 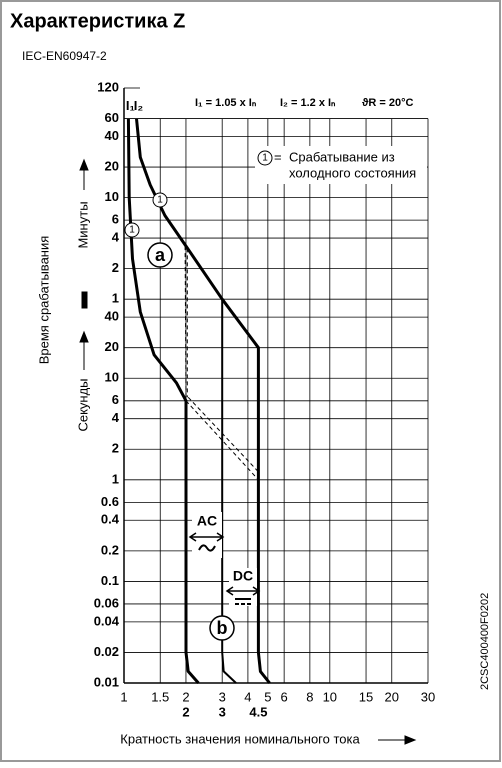 What do you see at coordinates (112, 117) in the screenshot?
I see `y-tick-label: 60` at bounding box center [112, 117].